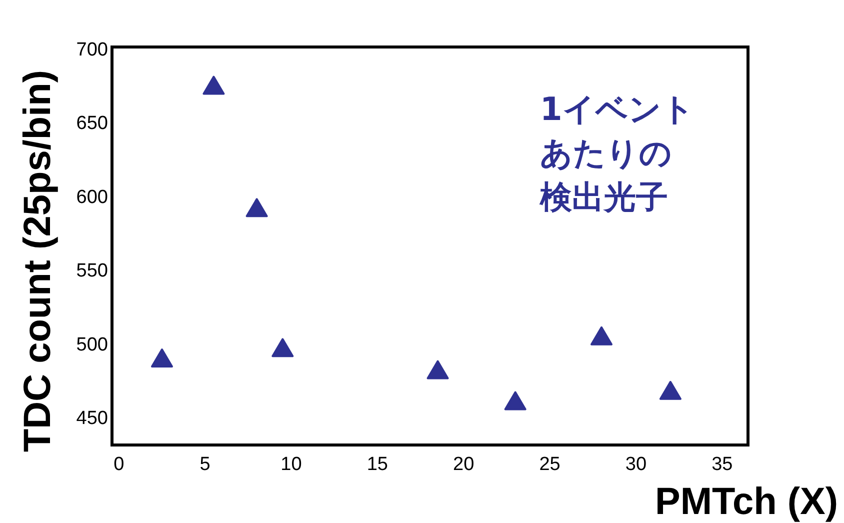 Image resolution: width=844 pixels, height=523 pixels. Describe the element at coordinates (92, 123) in the screenshot. I see `y-tick-label: 650` at that location.